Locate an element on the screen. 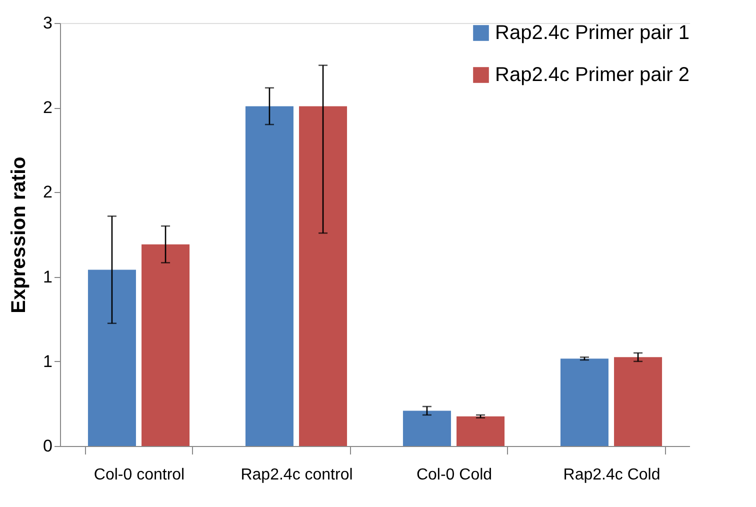 The height and width of the screenshot is (507, 756). y-tick-label: 0 is located at coordinates (47, 446).